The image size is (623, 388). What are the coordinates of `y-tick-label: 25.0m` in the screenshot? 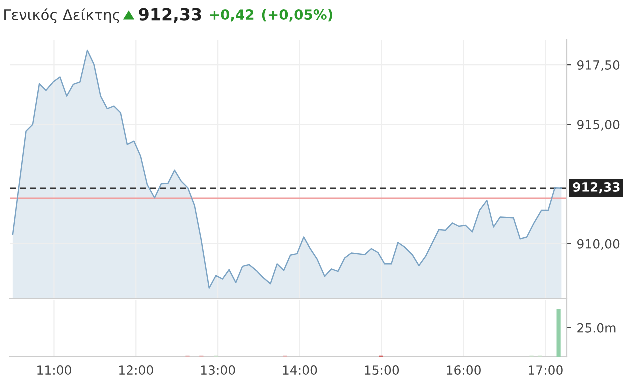 It's located at (597, 328).